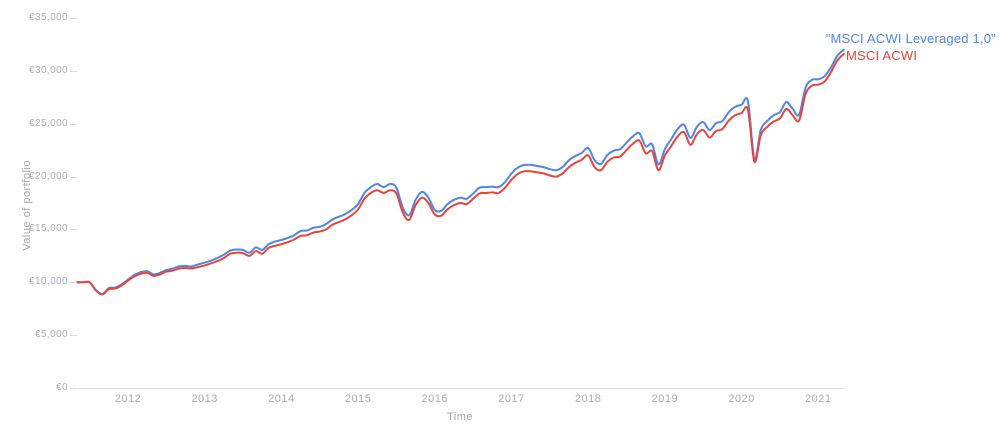  What do you see at coordinates (910, 38) in the screenshot?
I see `legend-label-msci-acwi-leveraged: "MSCI ACWI Leveraged 1,0"` at bounding box center [910, 38].